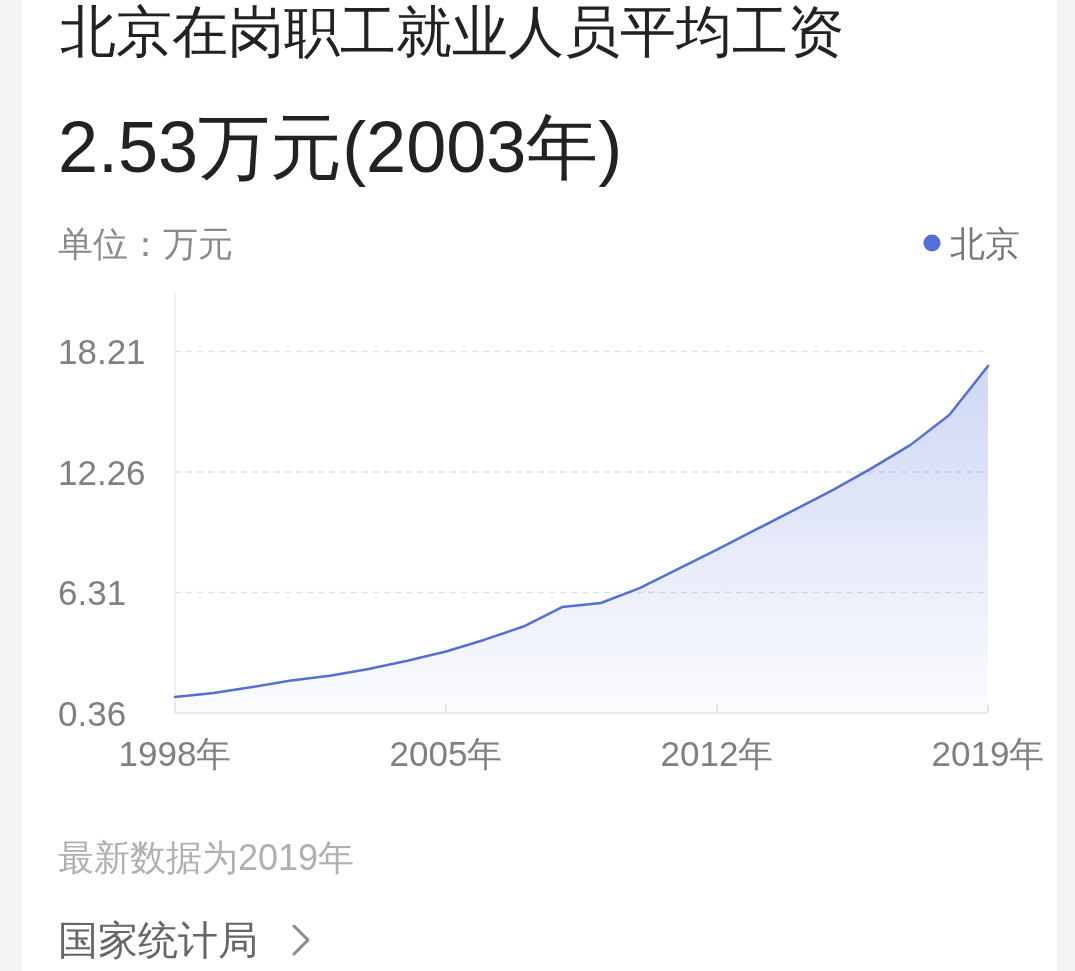  I want to click on y-axis-title: 单位：万元, so click(145, 243).